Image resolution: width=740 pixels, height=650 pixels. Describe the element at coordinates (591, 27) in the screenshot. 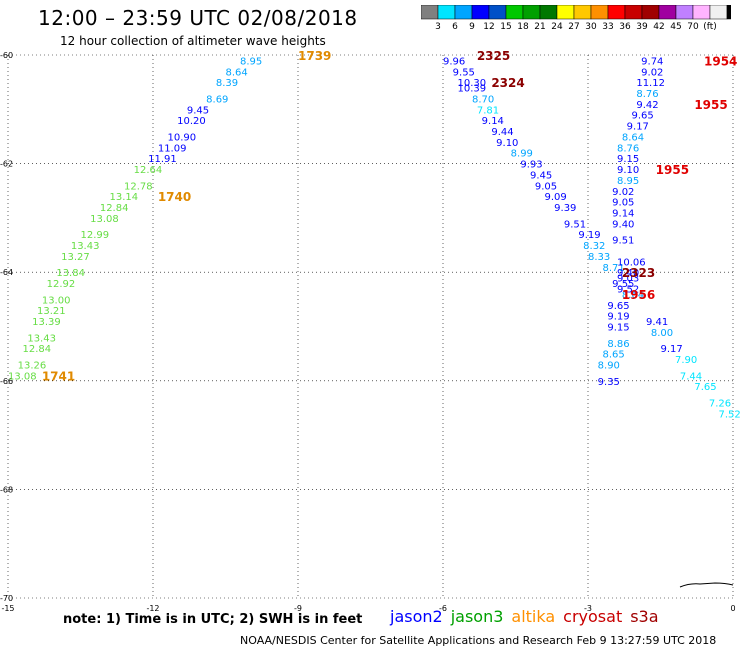

I see `colorbar-label: 30` at that location.